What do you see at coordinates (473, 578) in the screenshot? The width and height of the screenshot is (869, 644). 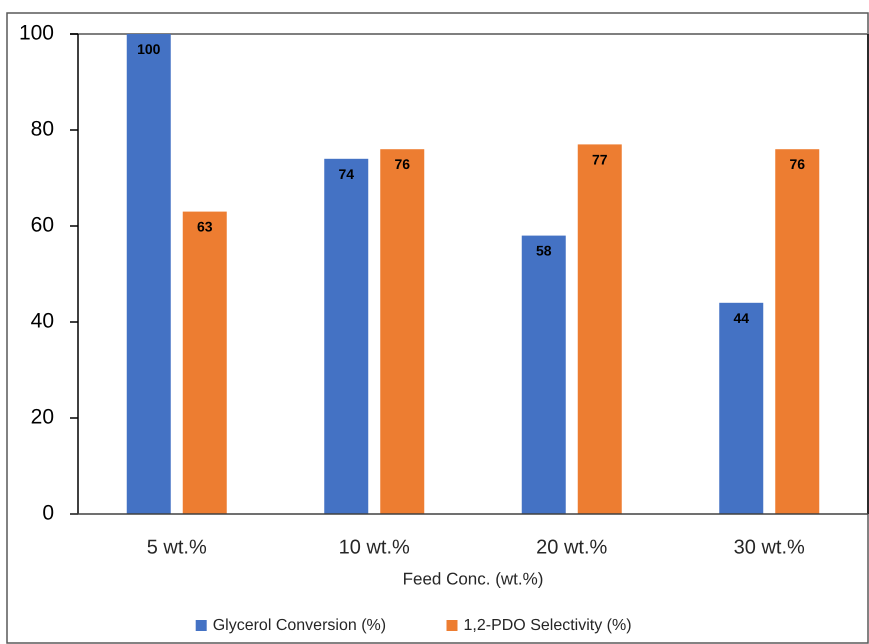 I see `x-axis-title: Feed Conc. (wt.%)` at bounding box center [473, 578].